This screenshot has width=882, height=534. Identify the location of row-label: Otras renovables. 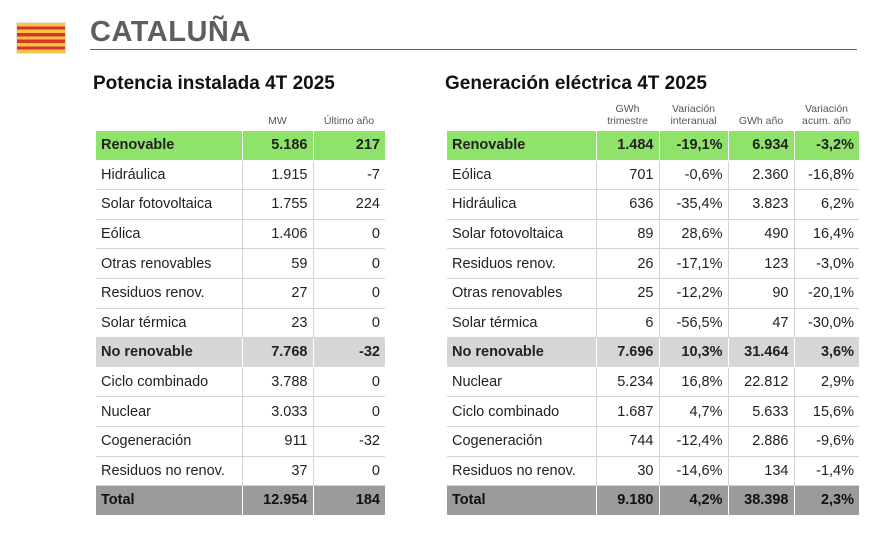
(522, 293).